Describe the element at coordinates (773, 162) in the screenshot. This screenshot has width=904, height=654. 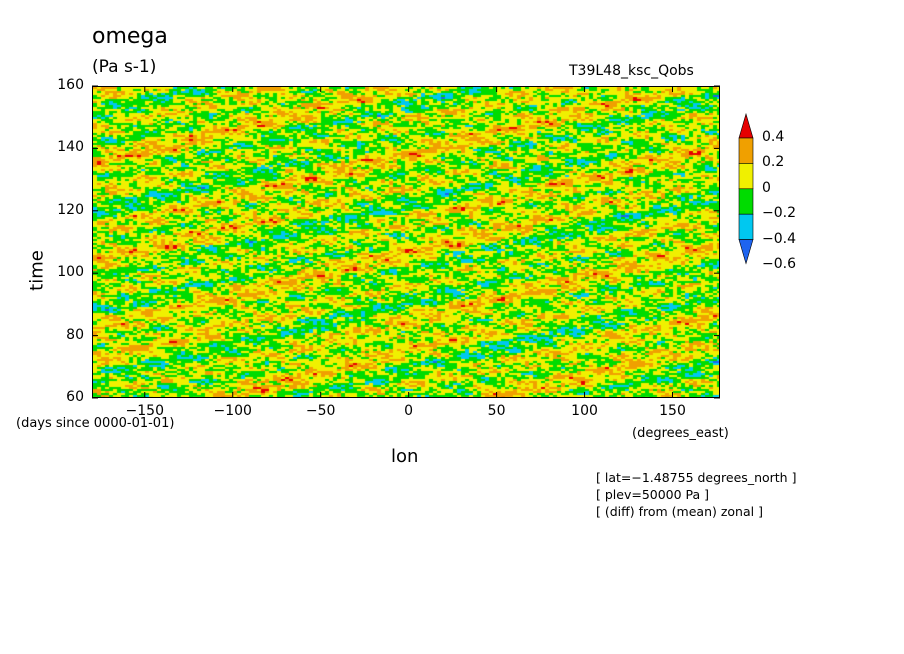
I see `colorbar-level-label: 0.2` at that location.